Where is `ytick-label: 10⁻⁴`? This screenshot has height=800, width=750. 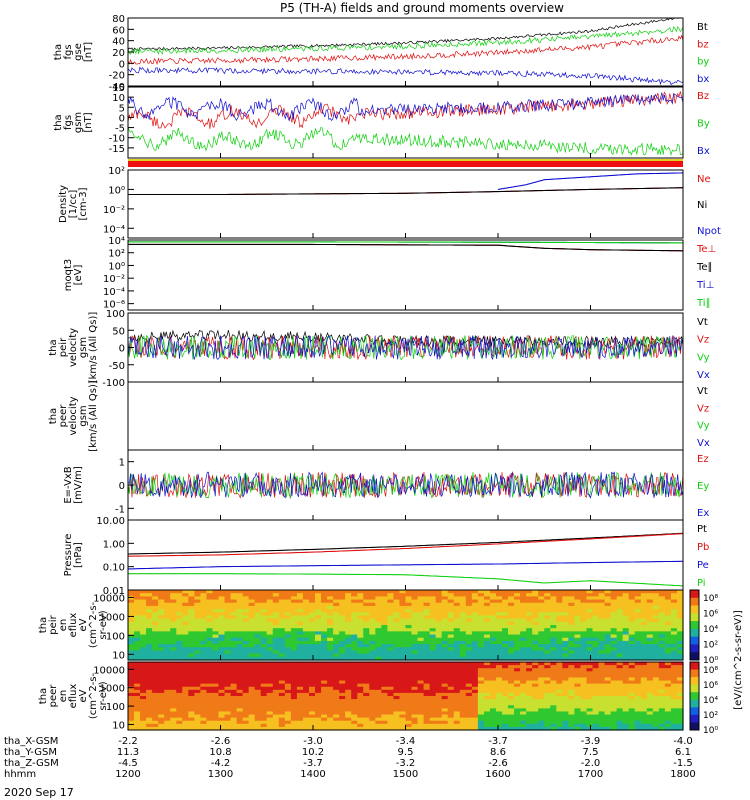 ytick-label: 10⁻⁴ is located at coordinates (114, 292).